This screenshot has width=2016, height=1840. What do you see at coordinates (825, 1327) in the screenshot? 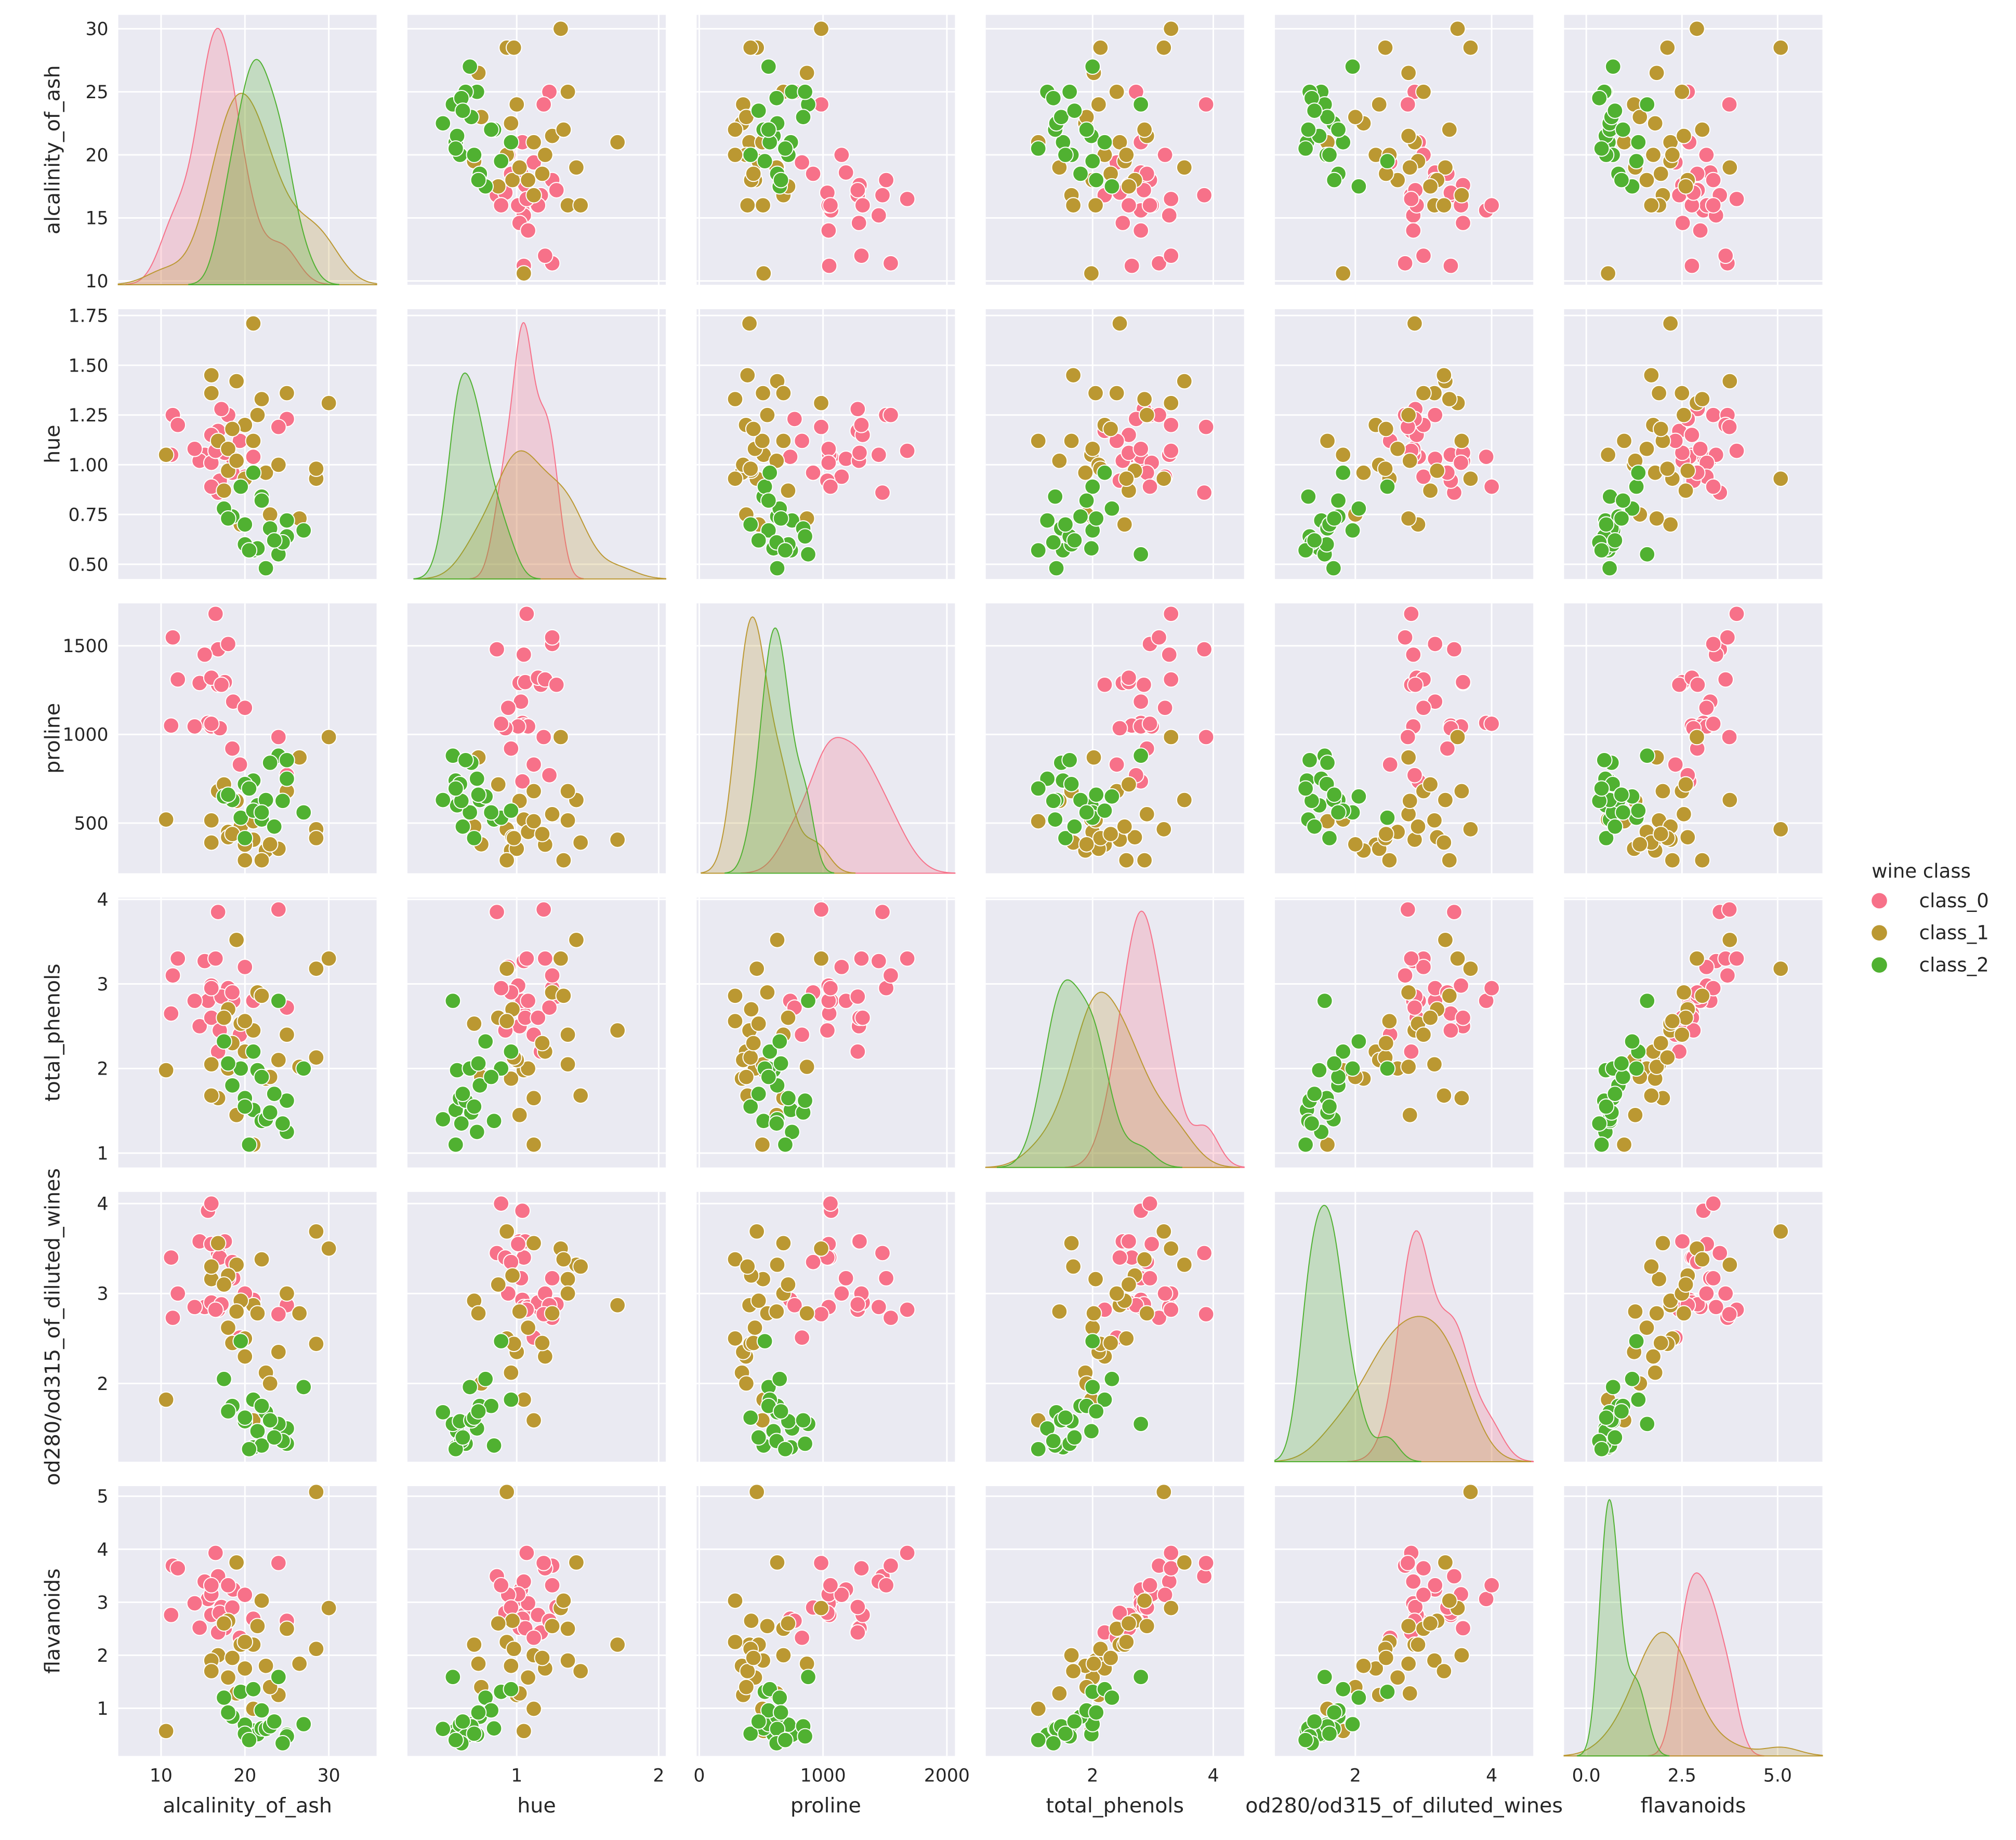
I see `panel-od280-od315-of-diluted-wines-vs-proline` at bounding box center [825, 1327].